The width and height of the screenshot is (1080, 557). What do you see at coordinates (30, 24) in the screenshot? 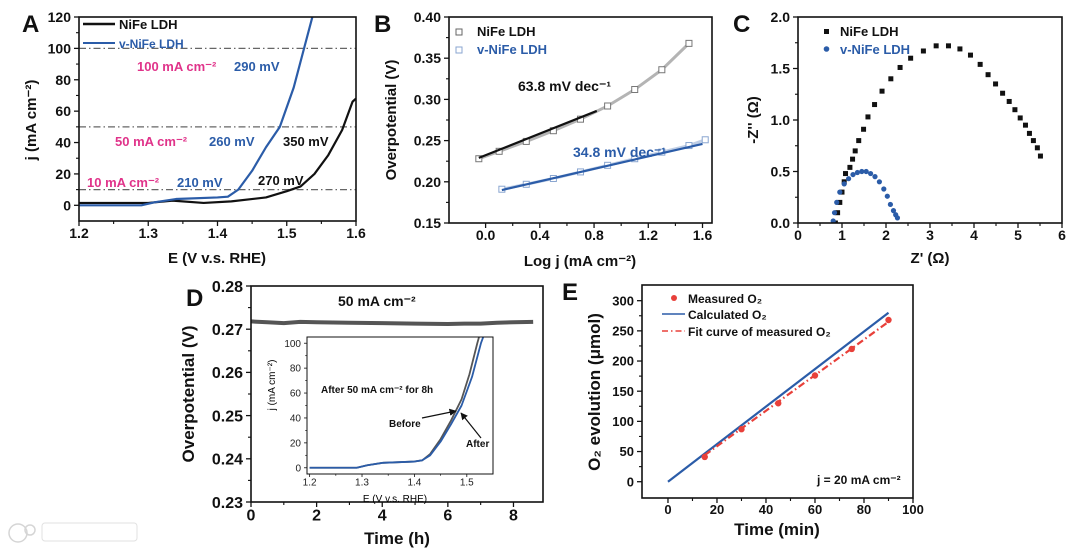
I see `panel-letter-a: A` at bounding box center [30, 24].